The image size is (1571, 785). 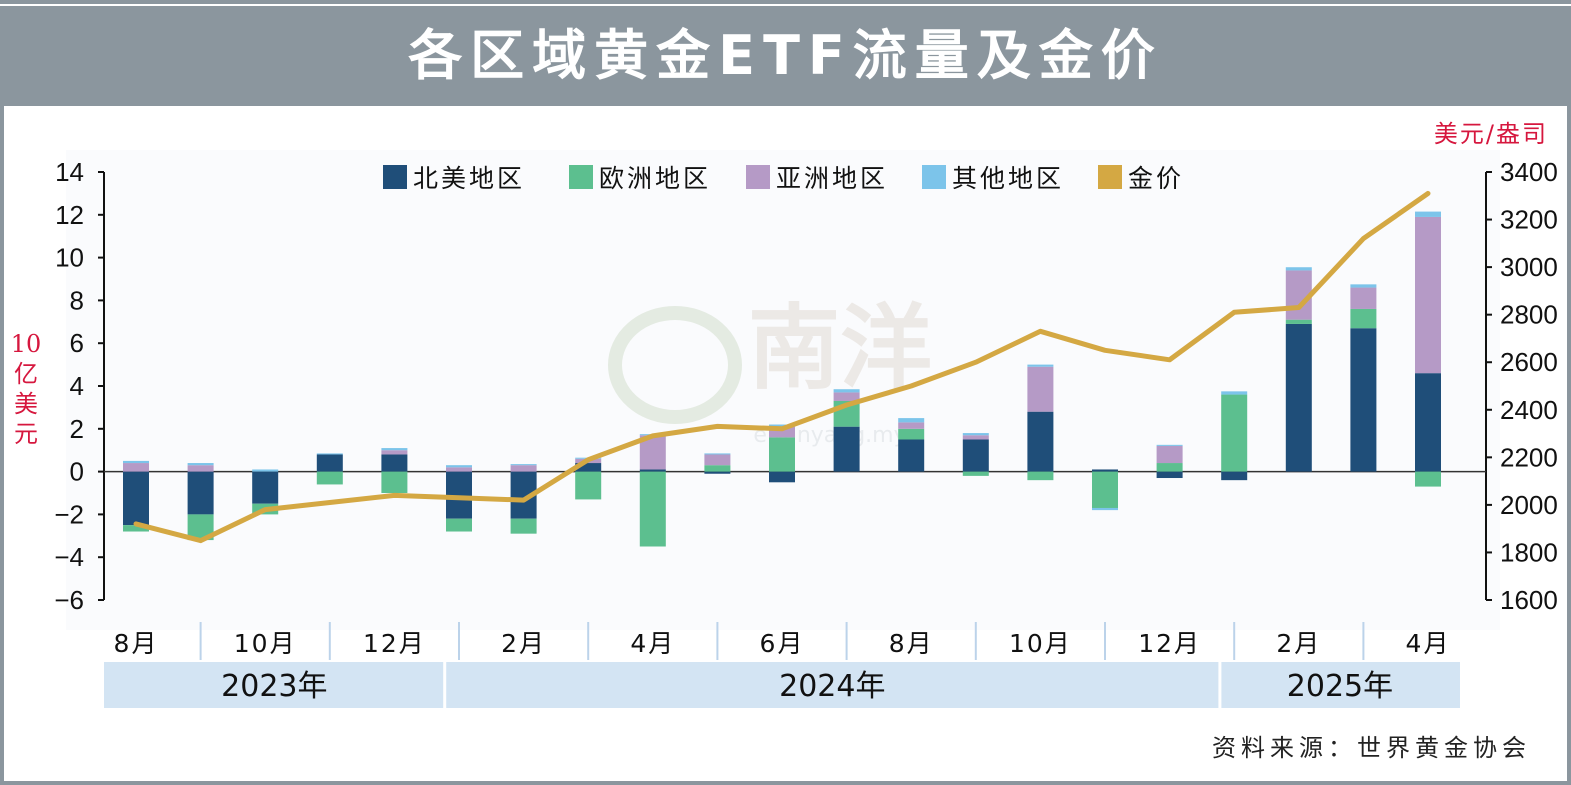 I want to click on left-axis-tick-label: −4, so click(x=69, y=557).